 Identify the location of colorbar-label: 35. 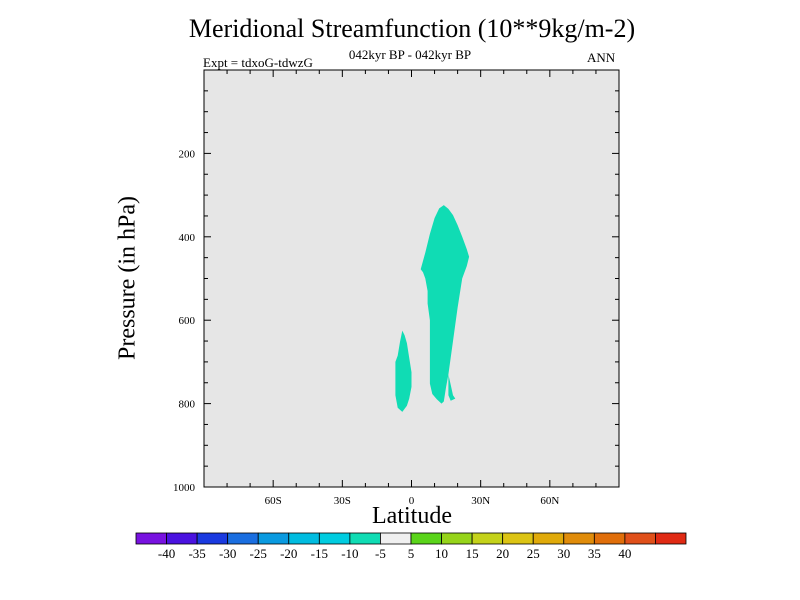
(594, 553).